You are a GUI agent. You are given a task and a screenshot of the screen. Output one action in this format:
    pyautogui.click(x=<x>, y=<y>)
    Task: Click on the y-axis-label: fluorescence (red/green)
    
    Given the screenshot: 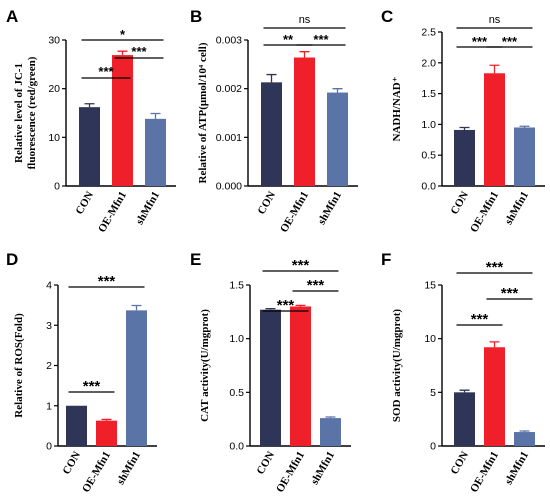 What is the action you would take?
    pyautogui.click(x=32, y=112)
    